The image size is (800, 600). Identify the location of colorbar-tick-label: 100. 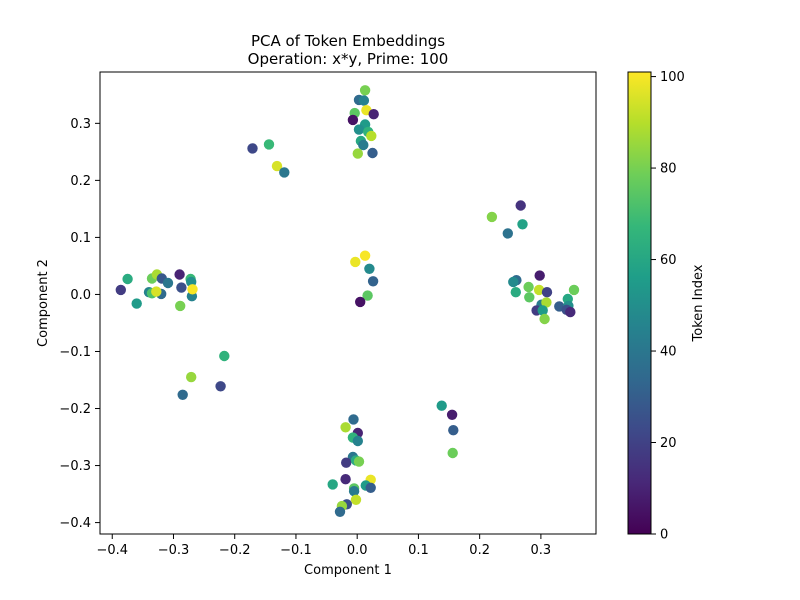
(672, 77).